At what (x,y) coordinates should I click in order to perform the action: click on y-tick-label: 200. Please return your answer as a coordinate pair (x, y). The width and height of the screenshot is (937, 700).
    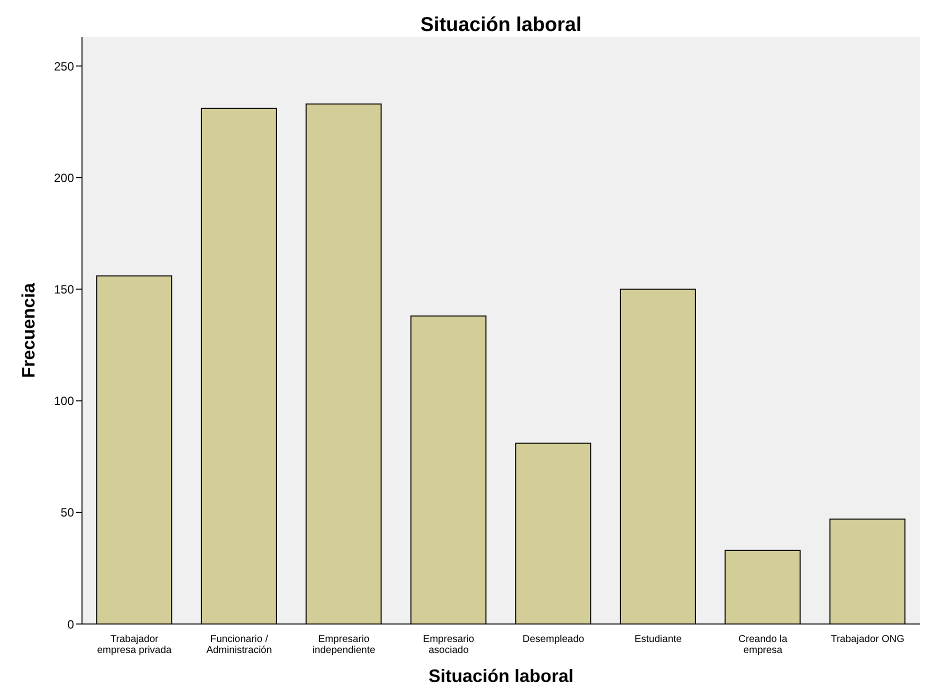
    Looking at the image, I should click on (64, 177).